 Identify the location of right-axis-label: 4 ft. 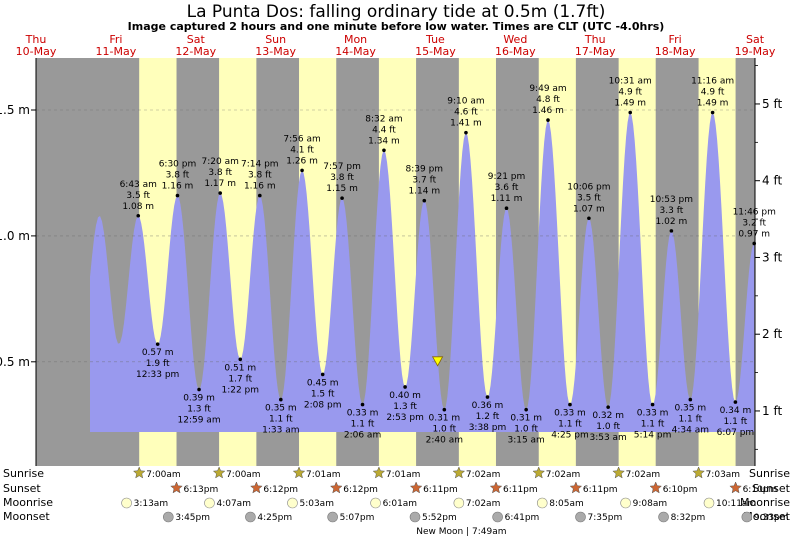
(772, 181).